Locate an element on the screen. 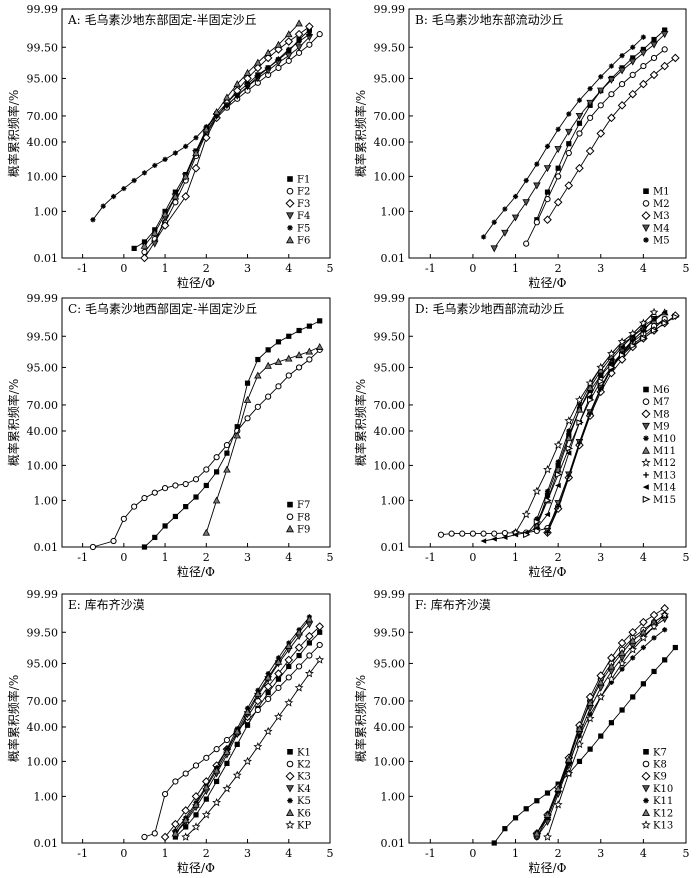 The height and width of the screenshot is (878, 700). legend-marker-m12 is located at coordinates (646, 462).